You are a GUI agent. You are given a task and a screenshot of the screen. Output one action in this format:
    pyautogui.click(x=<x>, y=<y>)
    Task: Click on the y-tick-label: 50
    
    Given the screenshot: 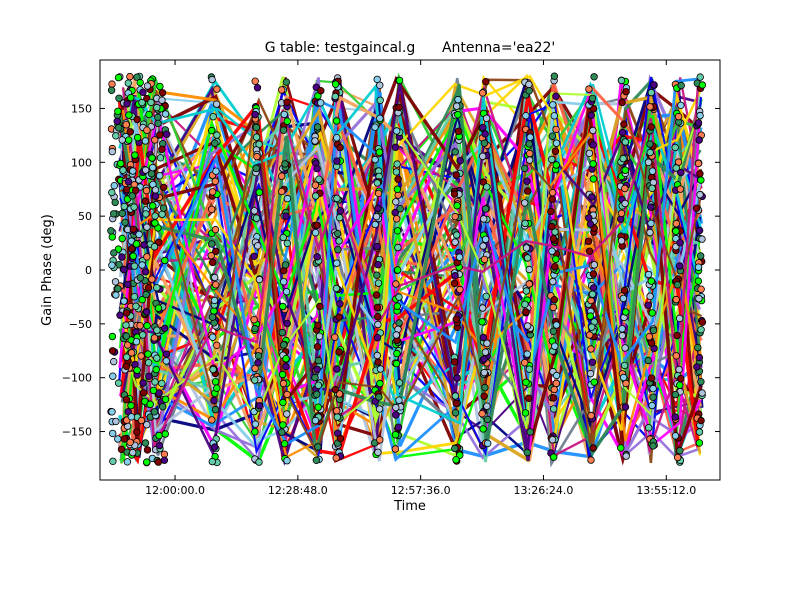 What is the action you would take?
    pyautogui.click(x=85, y=216)
    